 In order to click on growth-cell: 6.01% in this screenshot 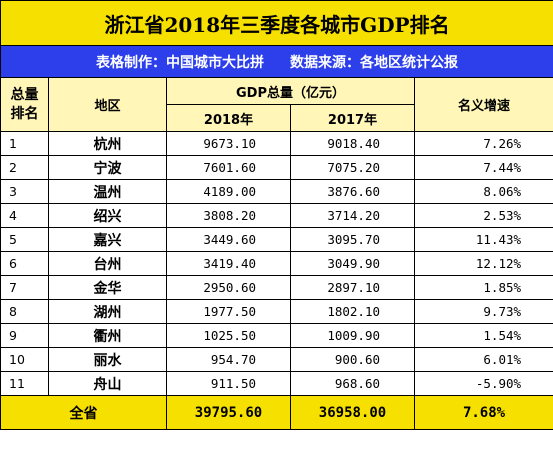, I will do `click(483, 359)`.